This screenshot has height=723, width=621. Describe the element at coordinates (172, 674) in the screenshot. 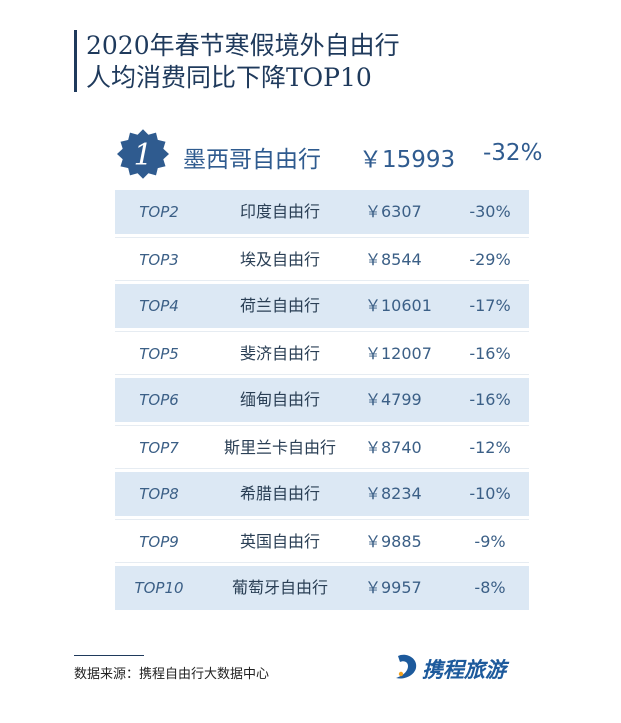

I see `data-source: 数据来源：携程自由行大数据中心` at that location.